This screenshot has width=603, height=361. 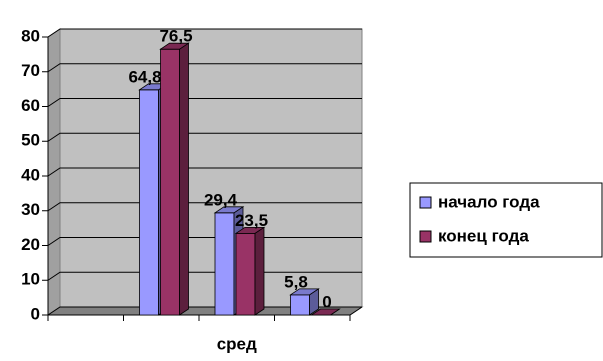 I want to click on legend-label: конец года, so click(x=483, y=235).